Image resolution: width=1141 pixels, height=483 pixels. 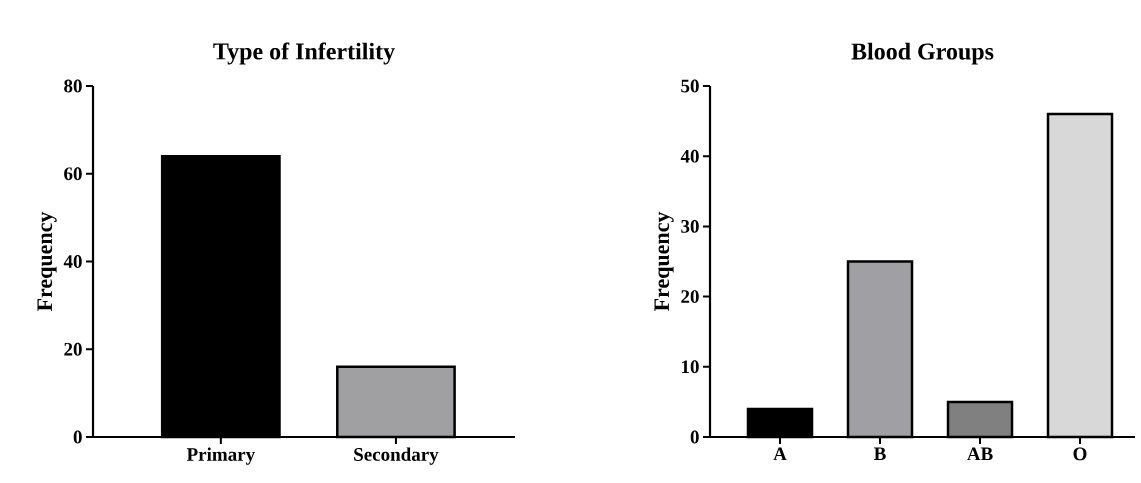 What do you see at coordinates (980, 454) in the screenshot?
I see `x-tick-label: AB` at bounding box center [980, 454].